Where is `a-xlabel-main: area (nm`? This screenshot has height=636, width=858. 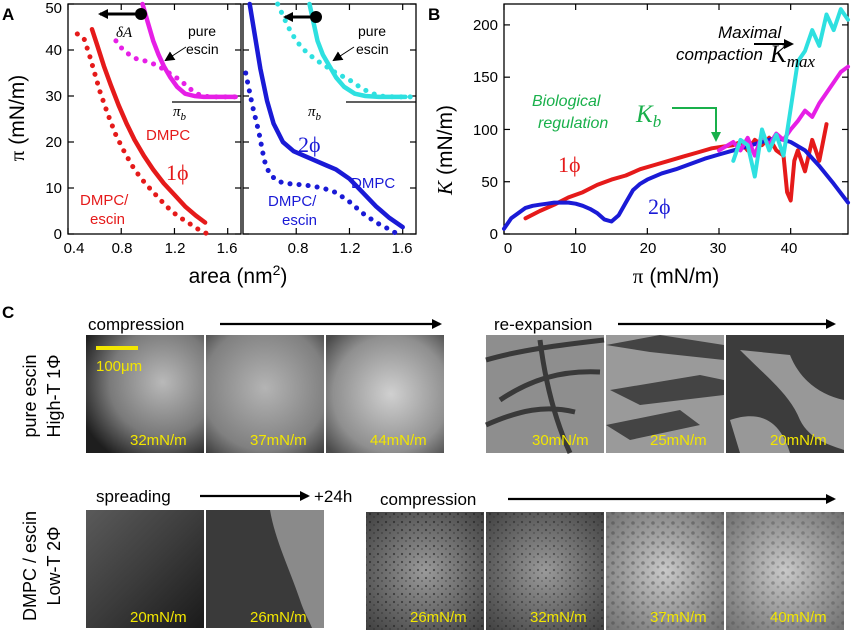 a-xlabel-main: area (nm is located at coordinates (231, 276).